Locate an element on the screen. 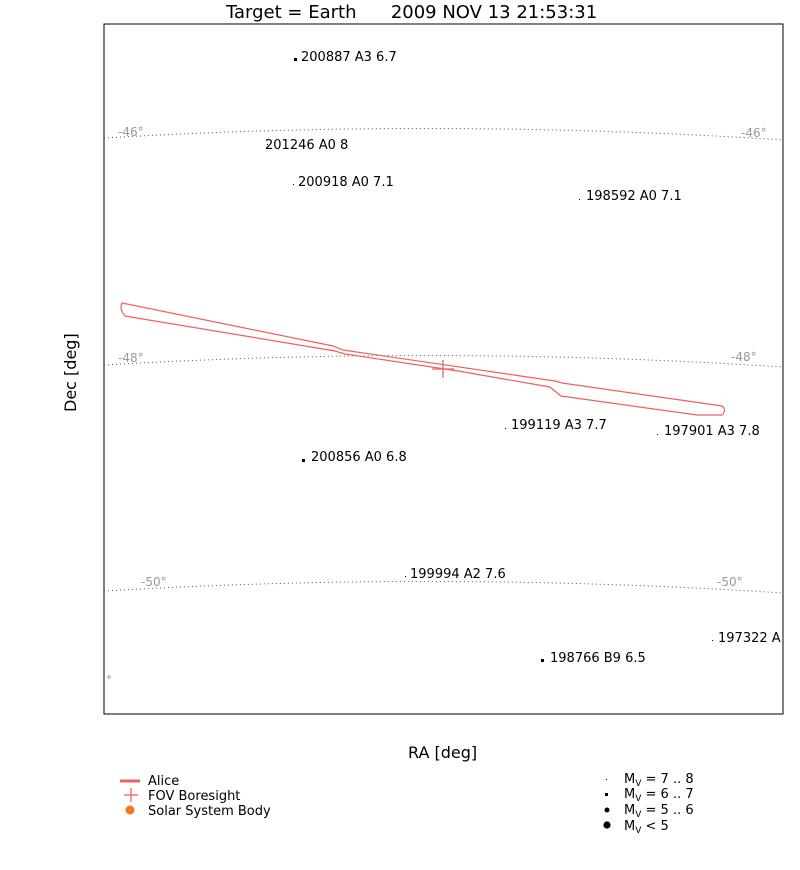 The width and height of the screenshot is (800, 870). star-label: 197322 A is located at coordinates (749, 638).